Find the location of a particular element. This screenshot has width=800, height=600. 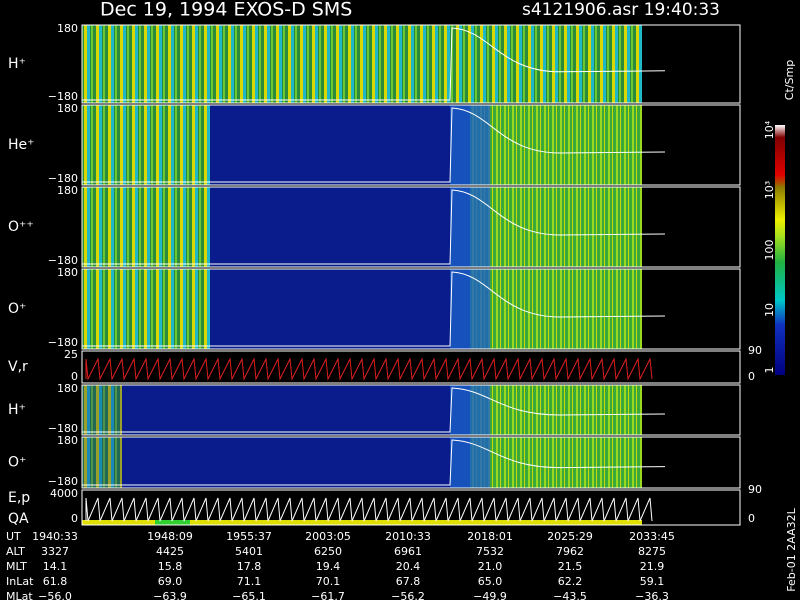

row-label: ALT is located at coordinates (15, 551).